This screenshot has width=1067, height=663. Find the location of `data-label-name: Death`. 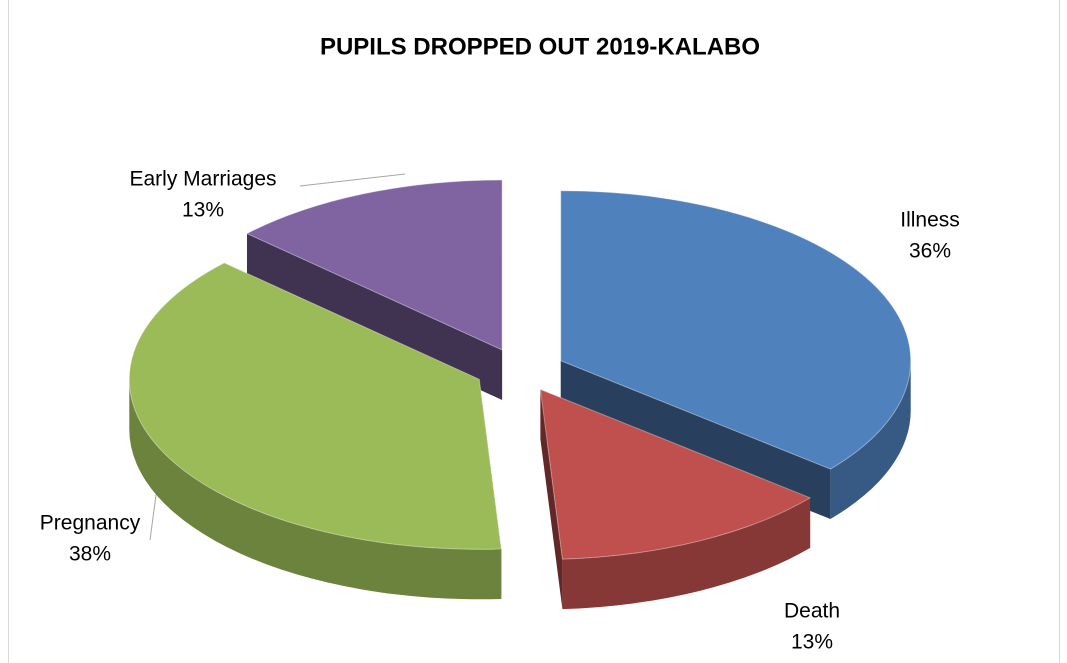

data-label-name: Death is located at coordinates (812, 611).